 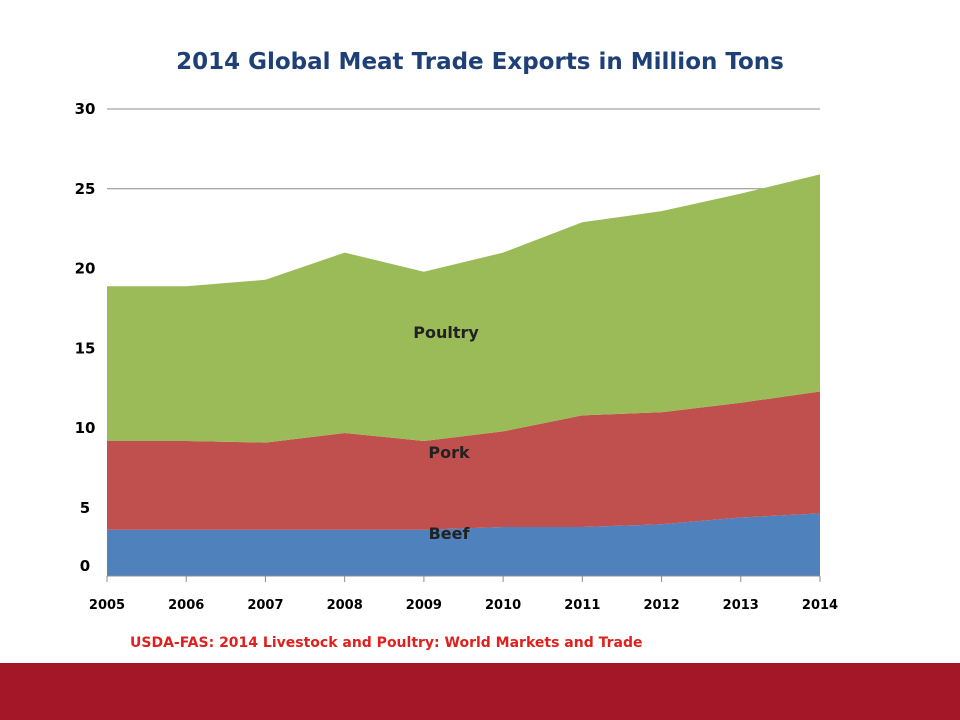 What do you see at coordinates (85, 337) in the screenshot?
I see `y-axis-ticks: 0 5 10 15 20 25 30` at bounding box center [85, 337].